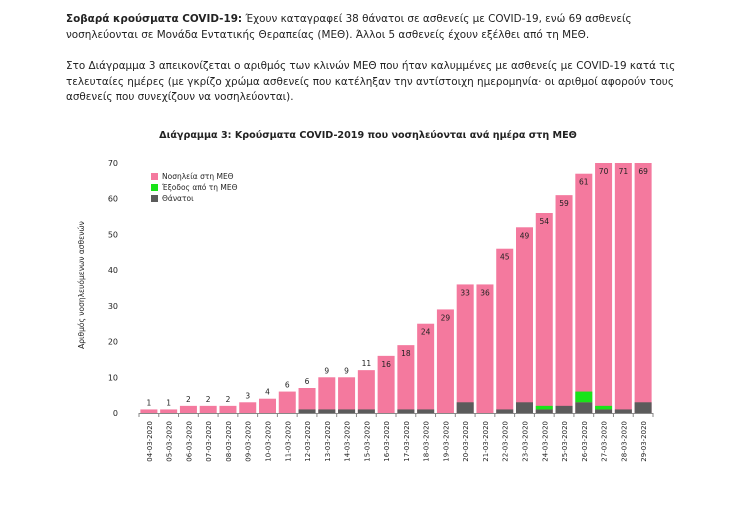 The image size is (736, 522). I want to click on bar-value-label: 49, so click(525, 235).